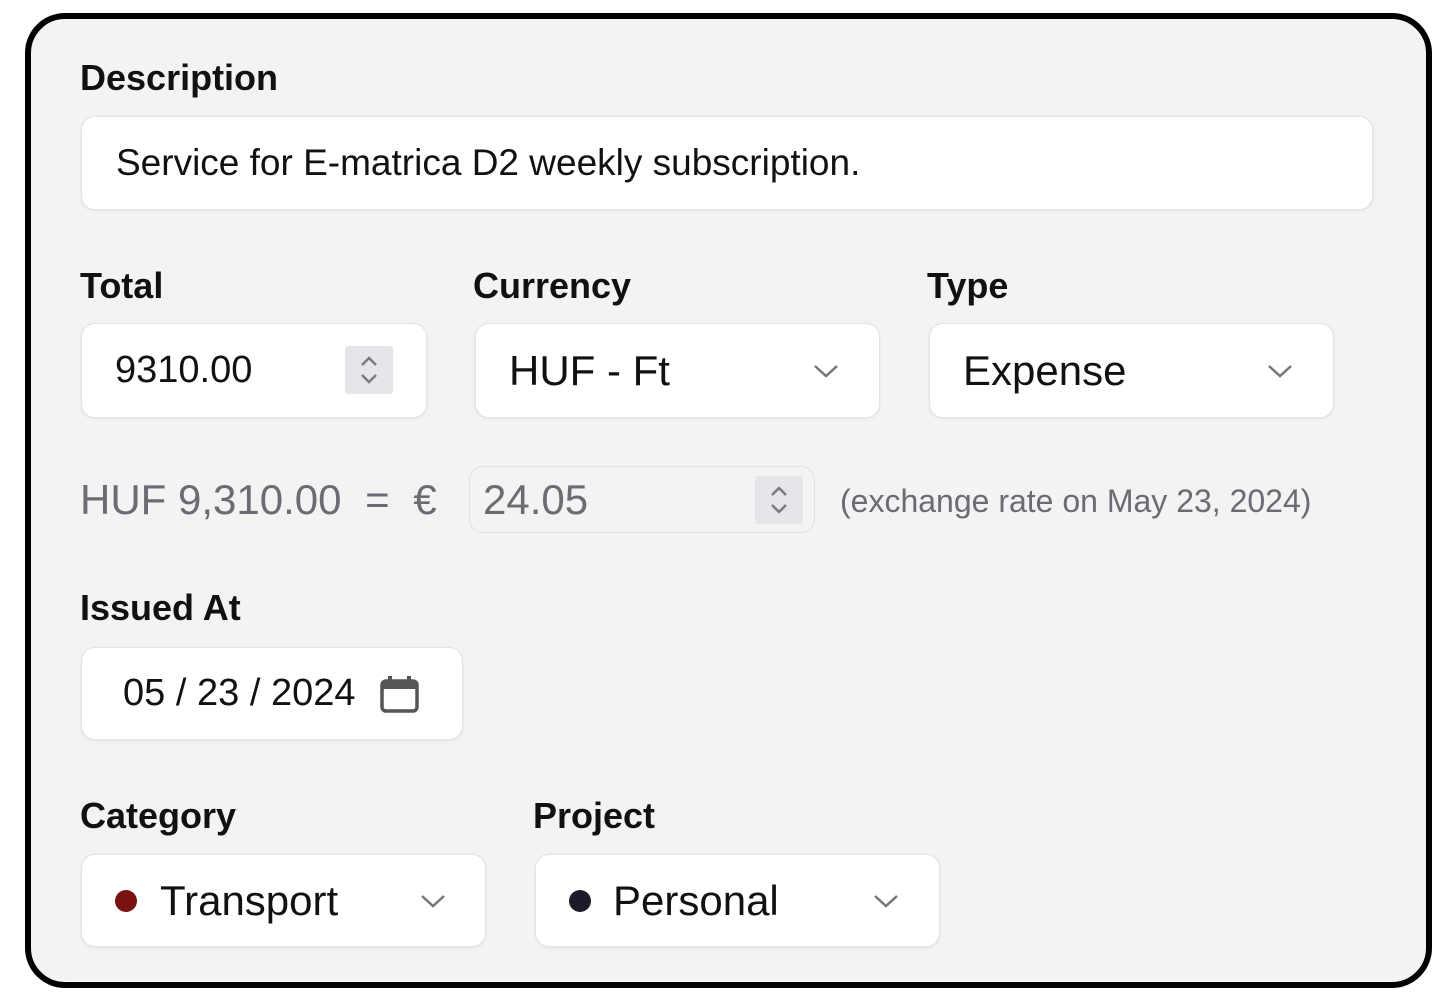  What do you see at coordinates (160, 607) in the screenshot?
I see `issued-at-label: Issued At` at bounding box center [160, 607].